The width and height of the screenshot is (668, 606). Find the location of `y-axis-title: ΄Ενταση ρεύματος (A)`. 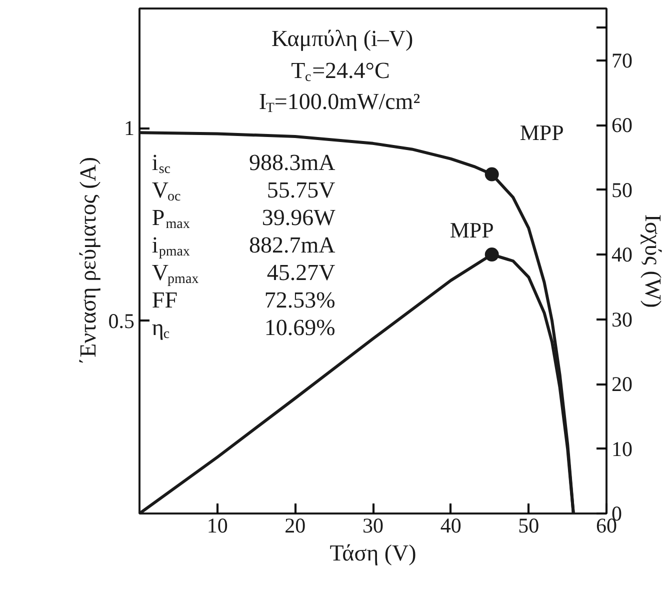

y-axis-title: ΄Ενταση ρεύματος (A) is located at coordinates (87, 261).